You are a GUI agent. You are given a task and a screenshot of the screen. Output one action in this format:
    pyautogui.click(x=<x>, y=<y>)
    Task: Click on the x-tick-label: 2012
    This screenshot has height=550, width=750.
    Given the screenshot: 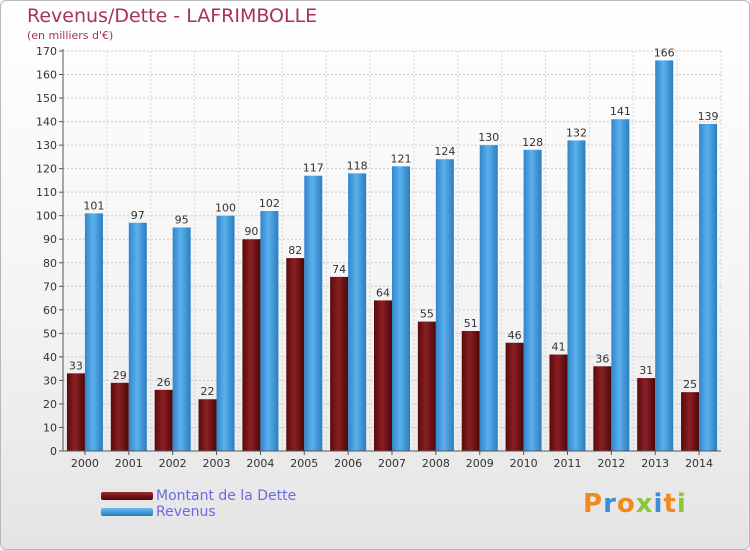 What is the action you would take?
    pyautogui.click(x=611, y=463)
    